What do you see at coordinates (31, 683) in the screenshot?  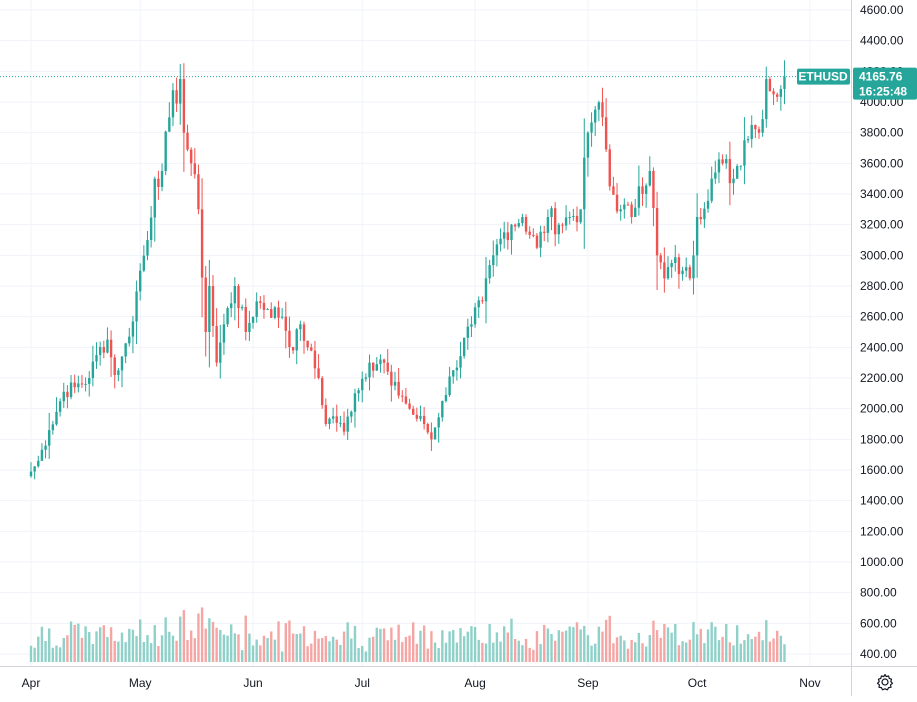 I see `time-tick-label: Apr` at bounding box center [31, 683].